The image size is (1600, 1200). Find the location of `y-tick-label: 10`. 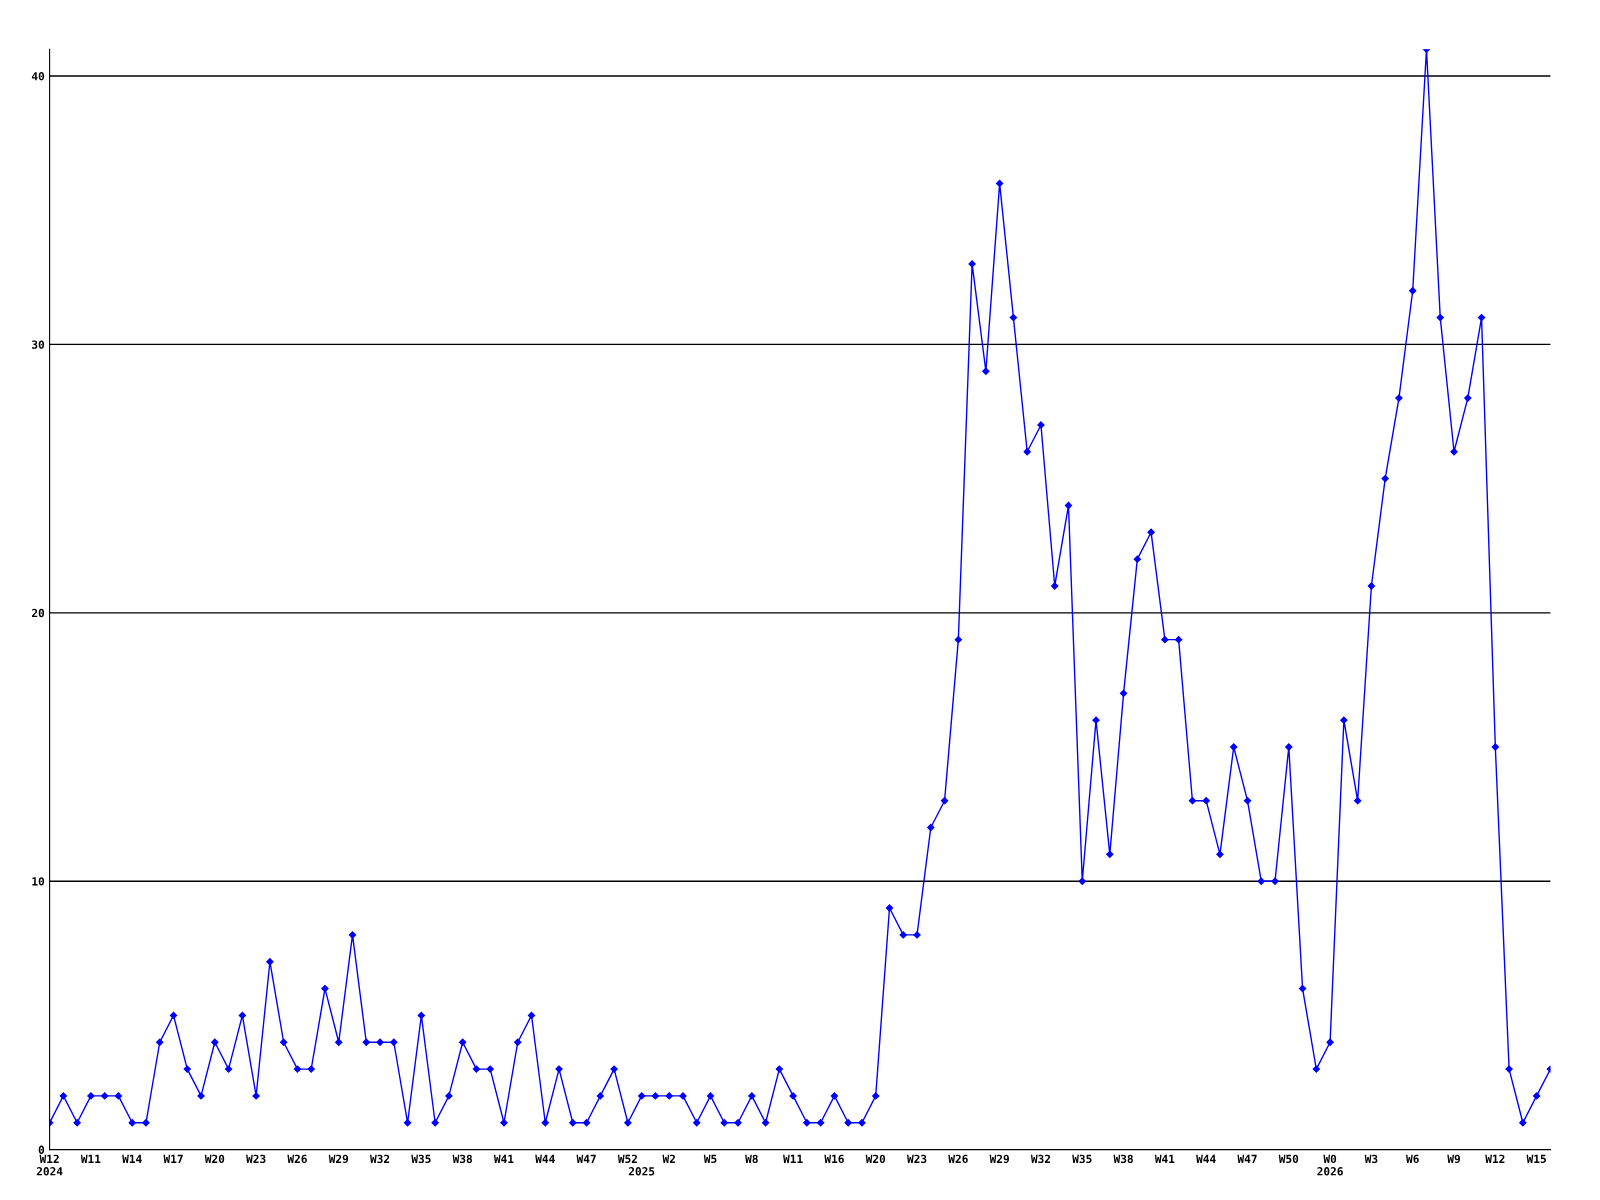

y-tick-label: 10 is located at coordinates (38, 881).